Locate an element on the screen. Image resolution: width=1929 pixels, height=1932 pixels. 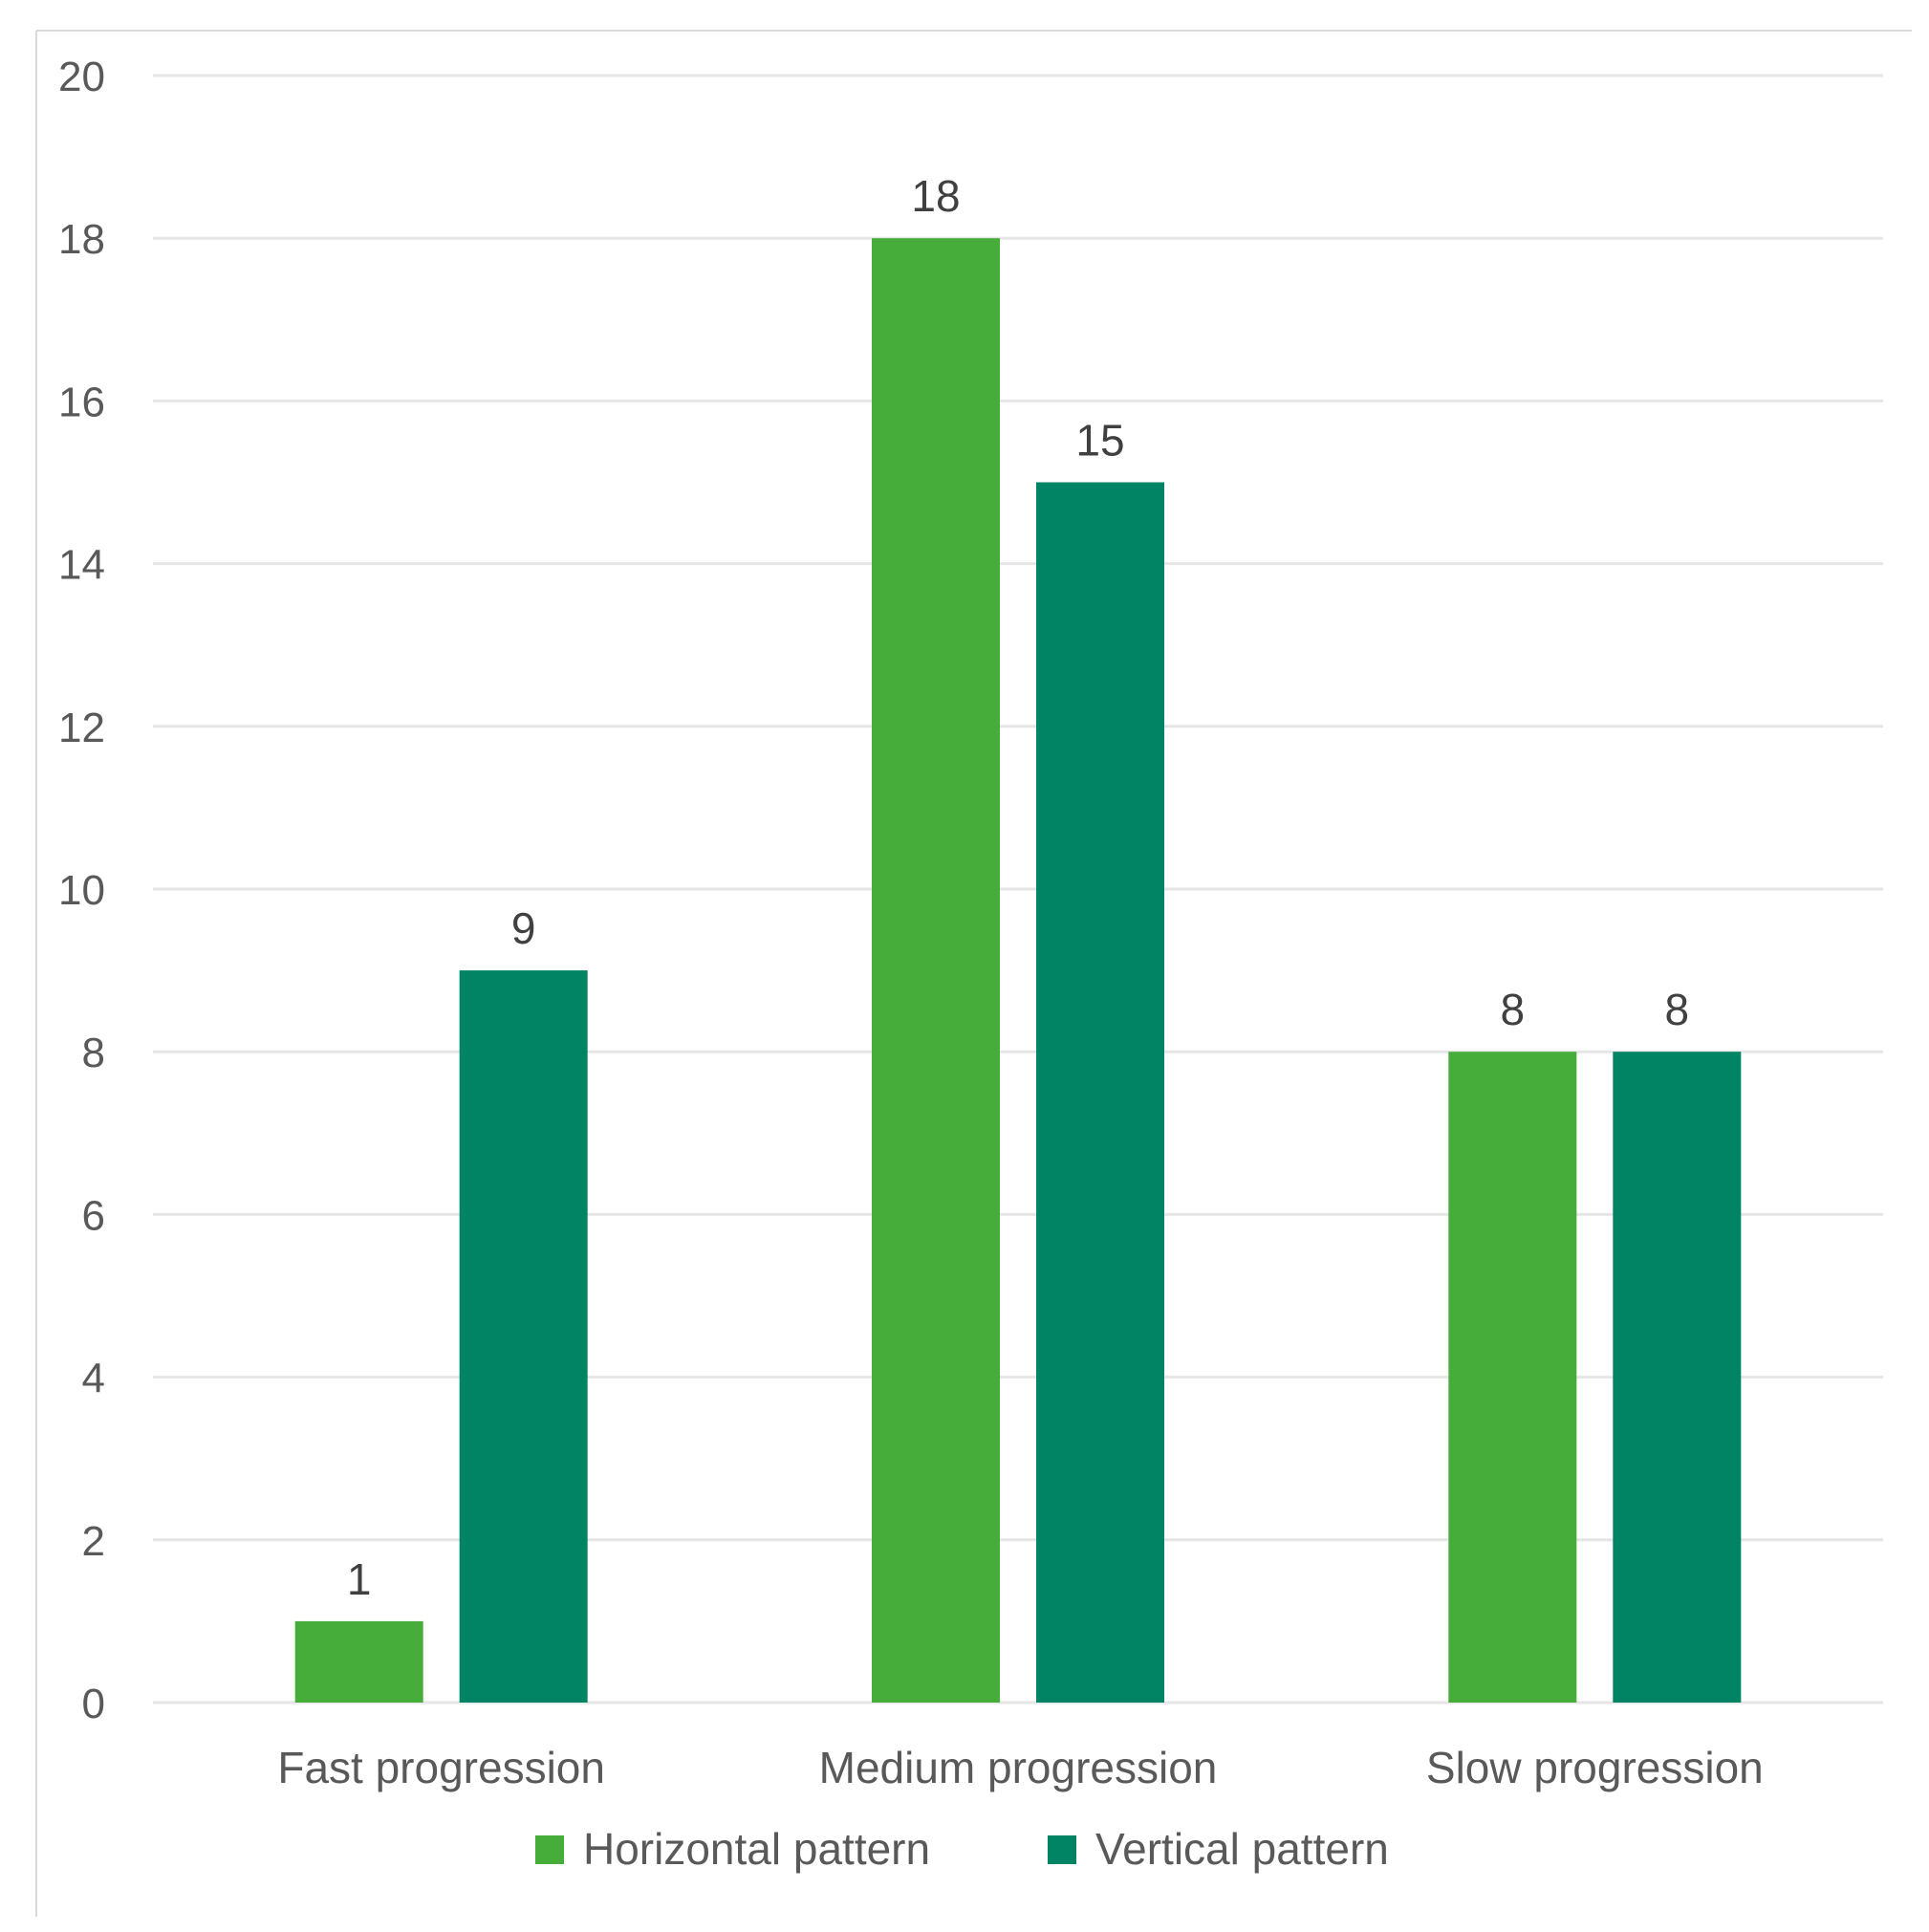
y-tick-label: 8 is located at coordinates (93, 1053).